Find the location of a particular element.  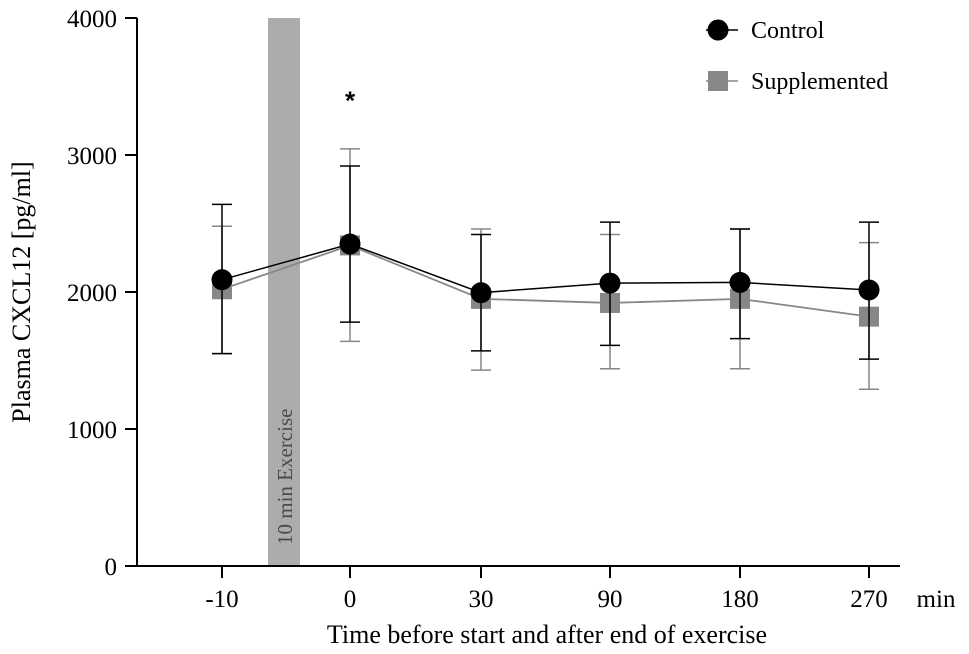

exercise-band-label: 10 min Exercise is located at coordinates (285, 477).